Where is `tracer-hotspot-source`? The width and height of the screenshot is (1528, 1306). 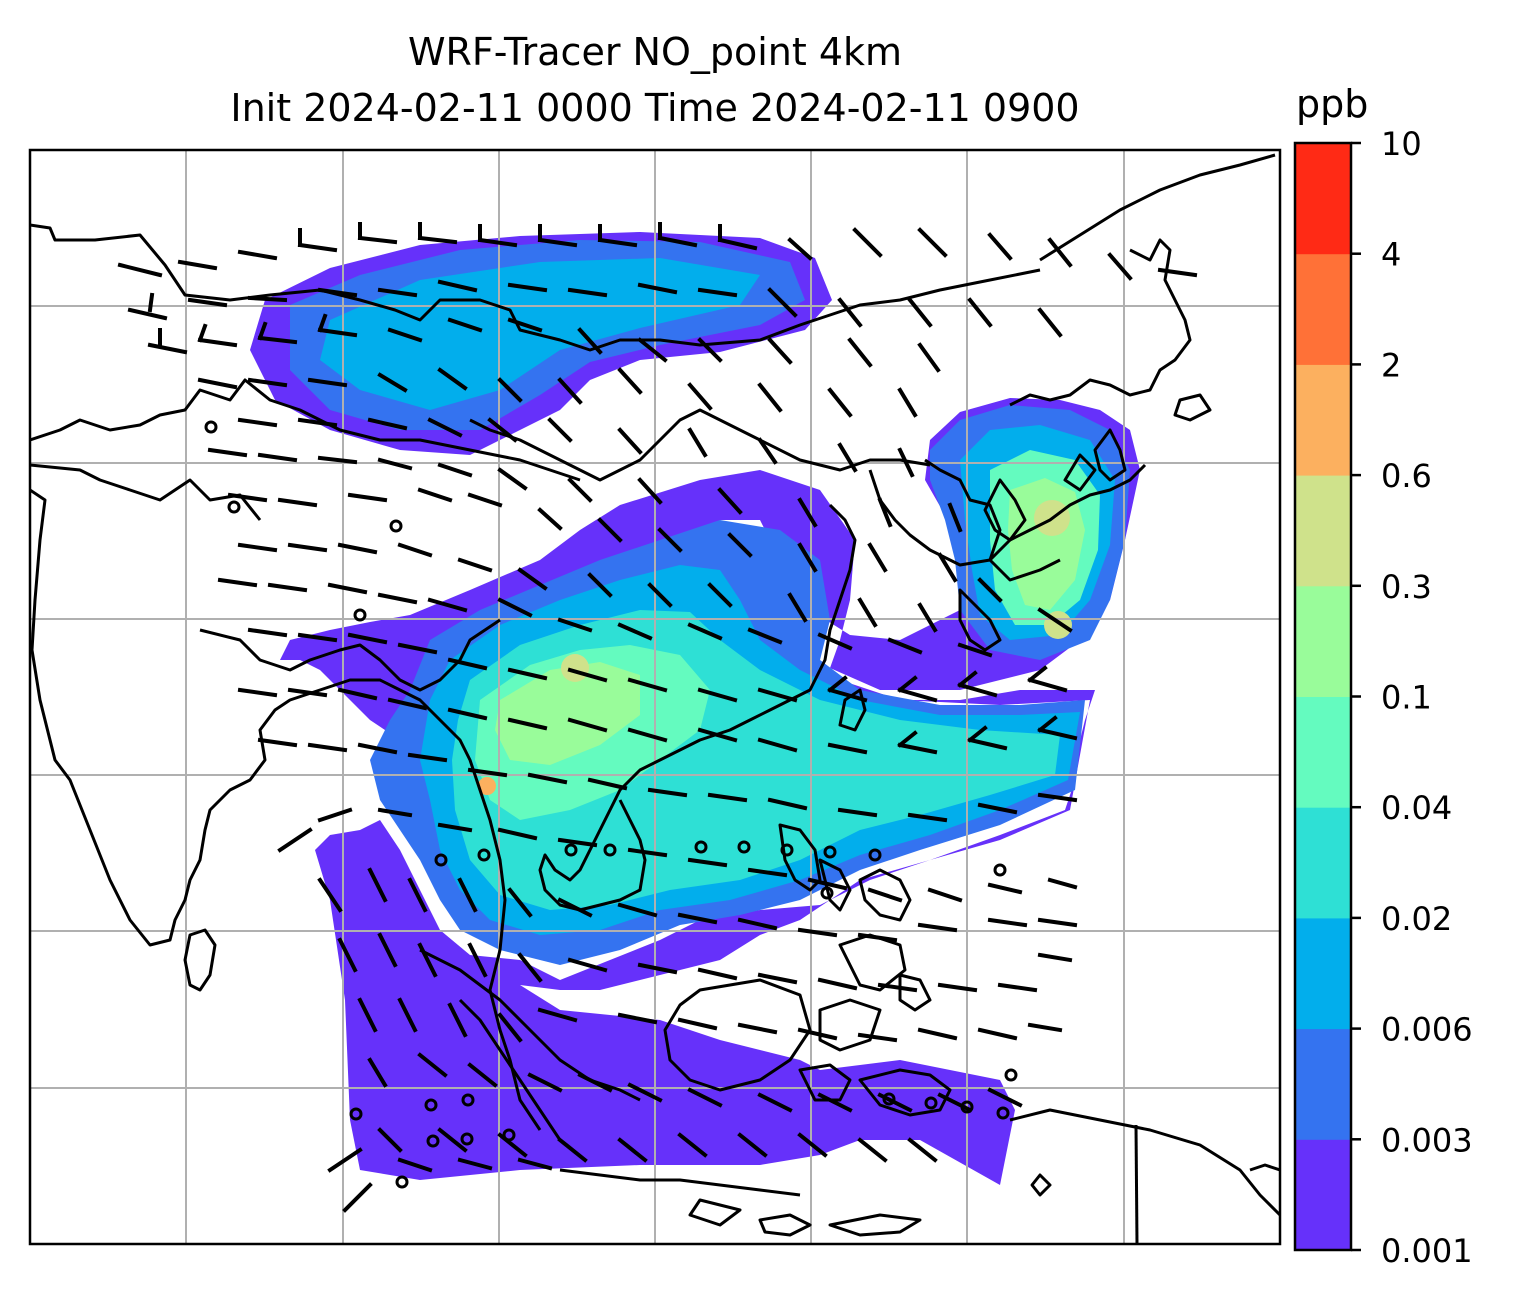 tracer-hotspot-source is located at coordinates (487, 786).